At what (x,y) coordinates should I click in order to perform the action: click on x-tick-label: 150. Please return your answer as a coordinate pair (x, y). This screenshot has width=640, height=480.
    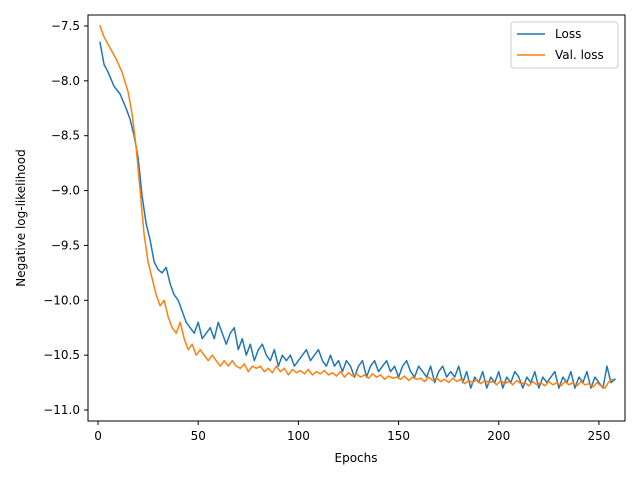
    Looking at the image, I should click on (398, 436).